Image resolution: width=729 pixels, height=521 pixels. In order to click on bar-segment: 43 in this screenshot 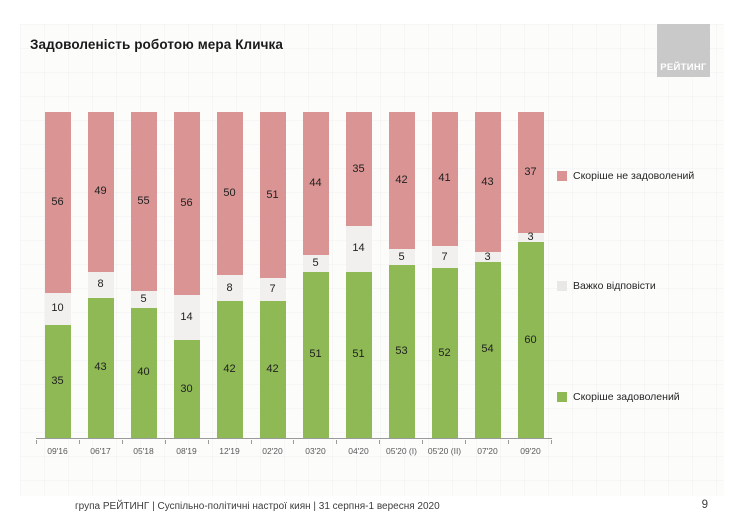, I will do `click(487, 182)`.